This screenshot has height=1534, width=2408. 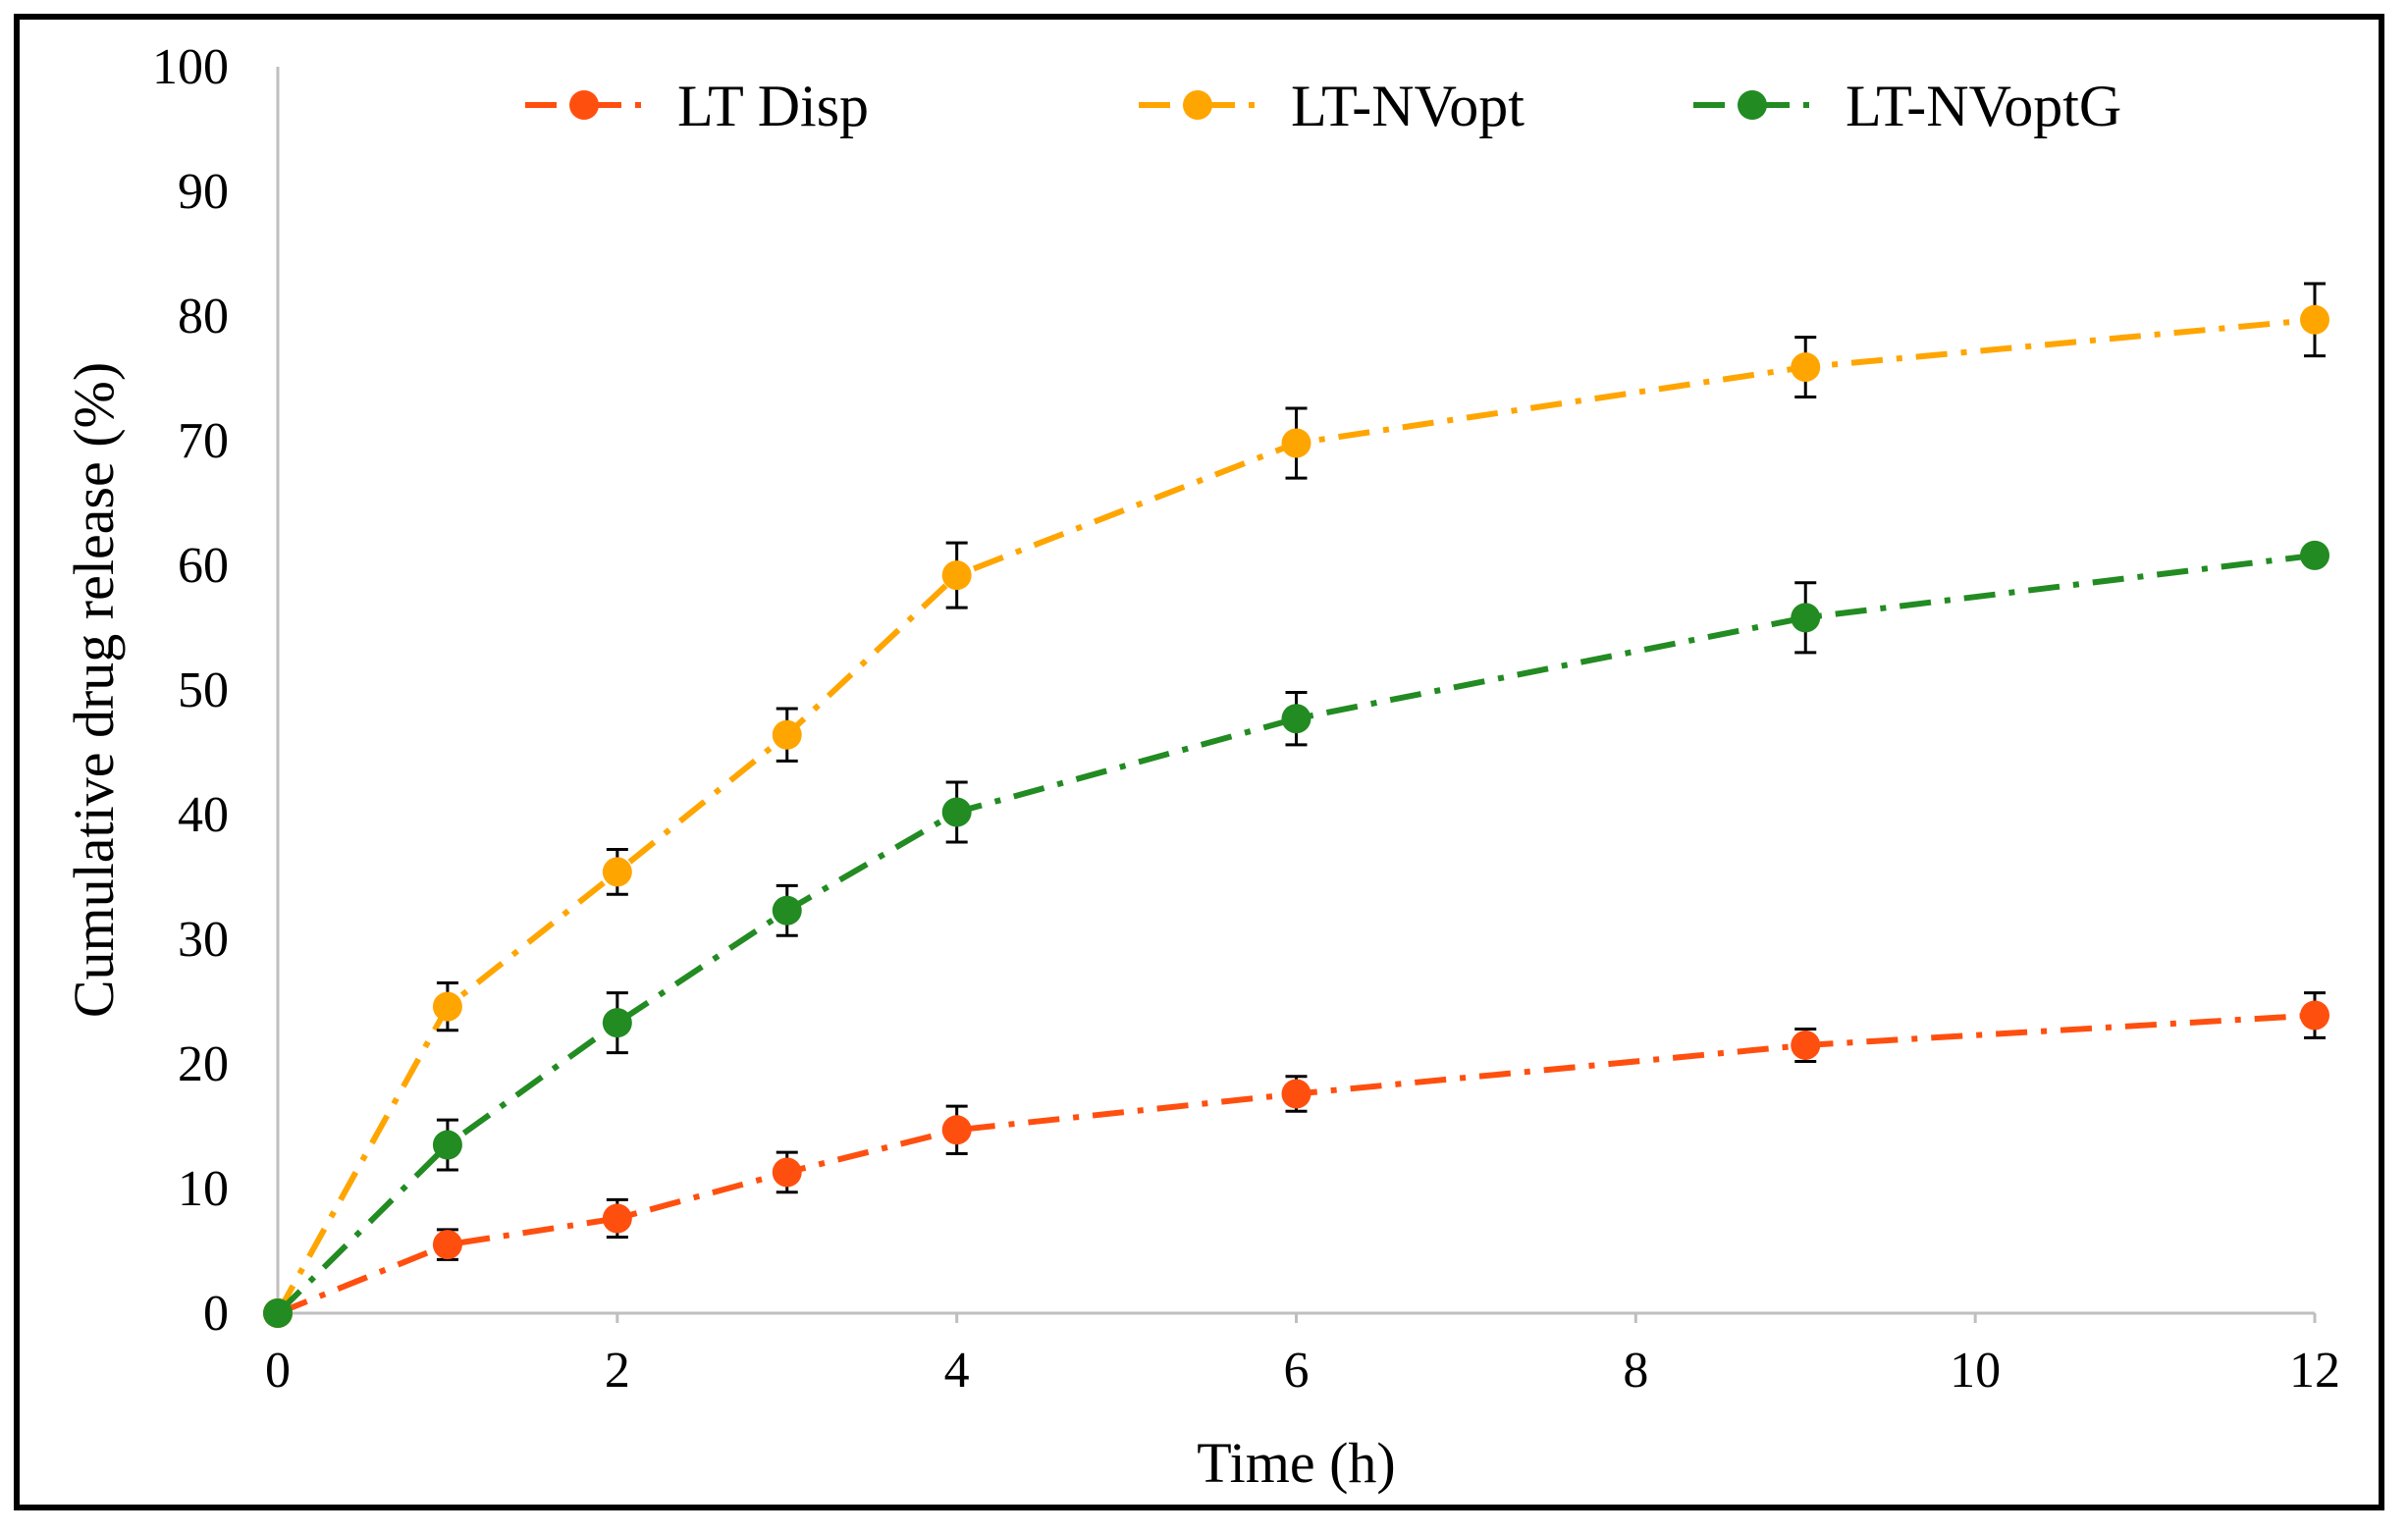 I want to click on y-tick-label: 70, so click(x=203, y=441).